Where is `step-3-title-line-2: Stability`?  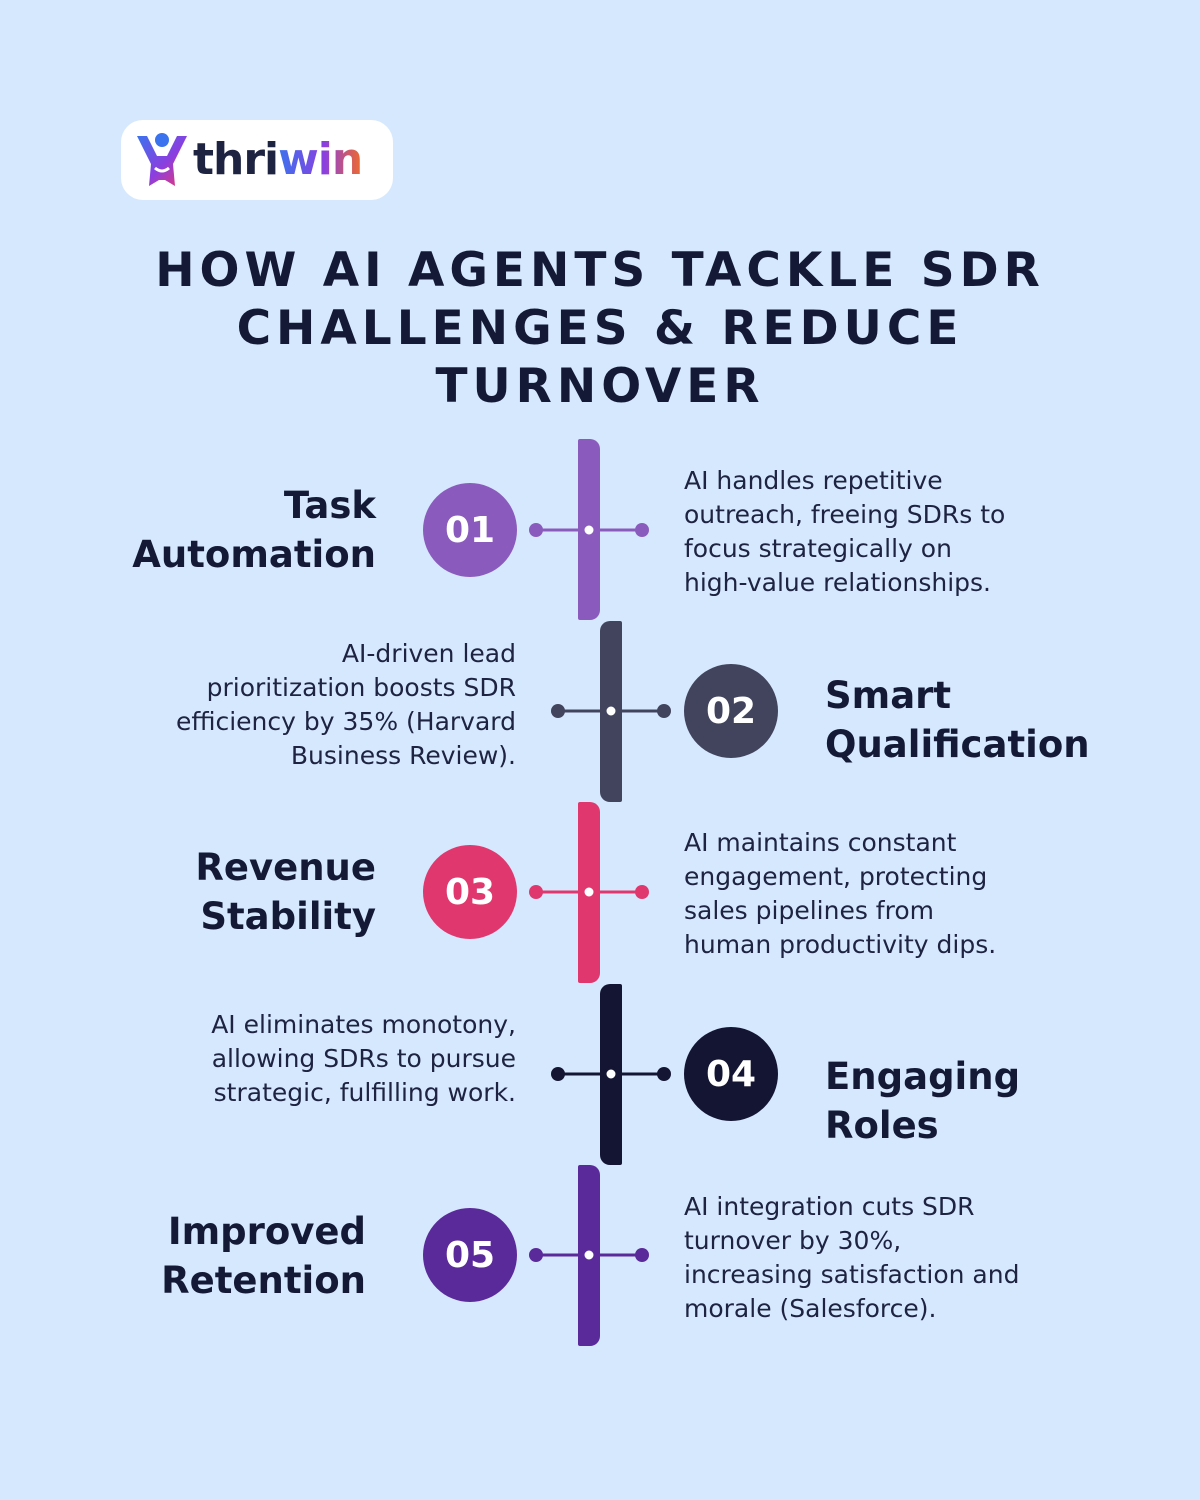 step-3-title-line-2: Stability is located at coordinates (288, 916).